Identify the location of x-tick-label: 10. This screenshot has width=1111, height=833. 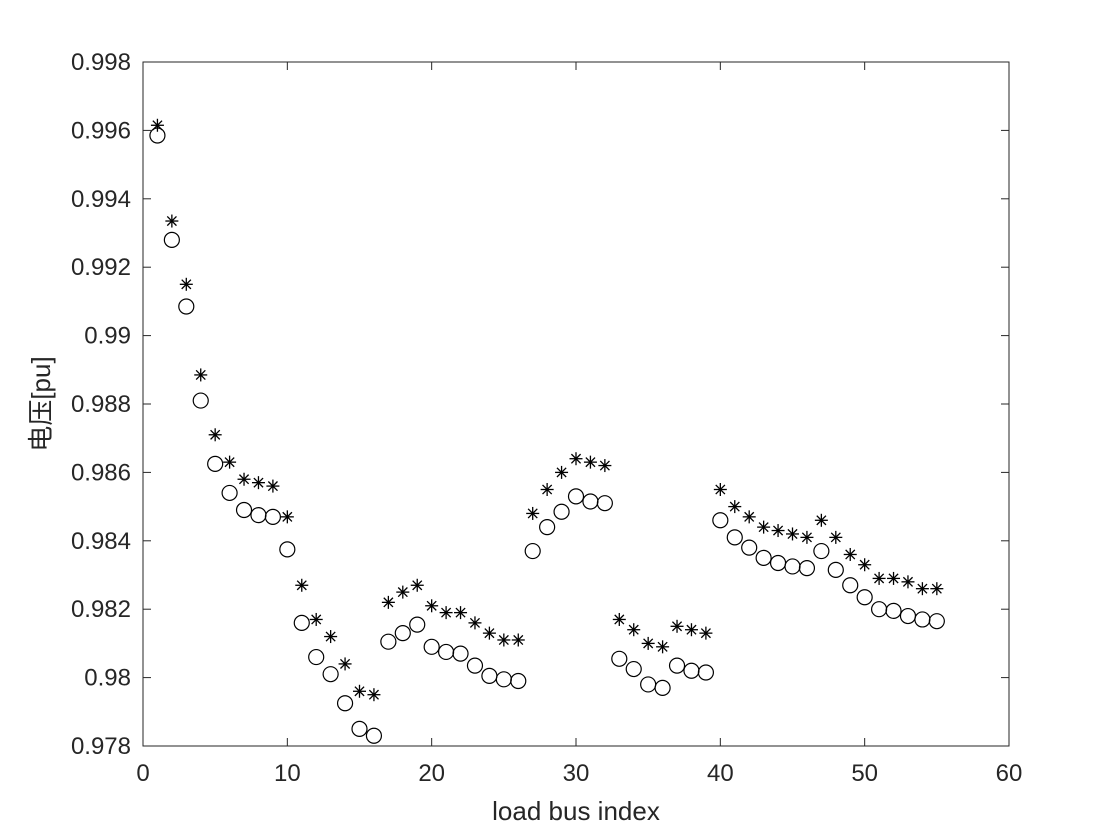
(287, 773).